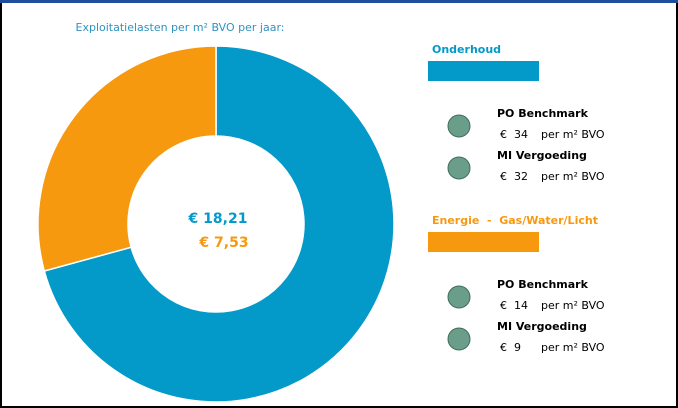  Describe the element at coordinates (514, 305) in the screenshot. I see `benchmark-value: € 14` at that location.